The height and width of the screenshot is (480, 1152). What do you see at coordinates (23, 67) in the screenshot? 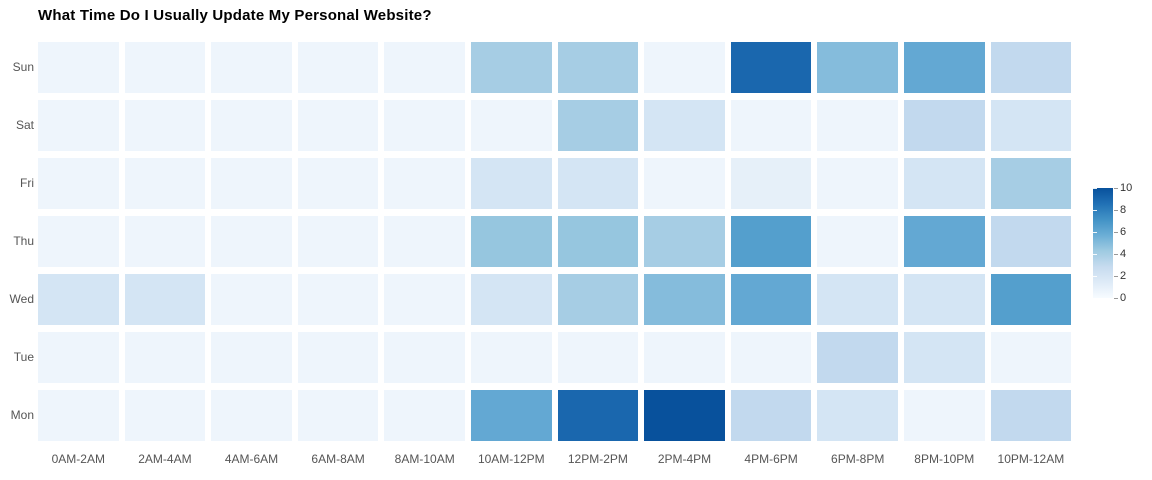
I see `y-axis-label: Sun` at bounding box center [23, 67].